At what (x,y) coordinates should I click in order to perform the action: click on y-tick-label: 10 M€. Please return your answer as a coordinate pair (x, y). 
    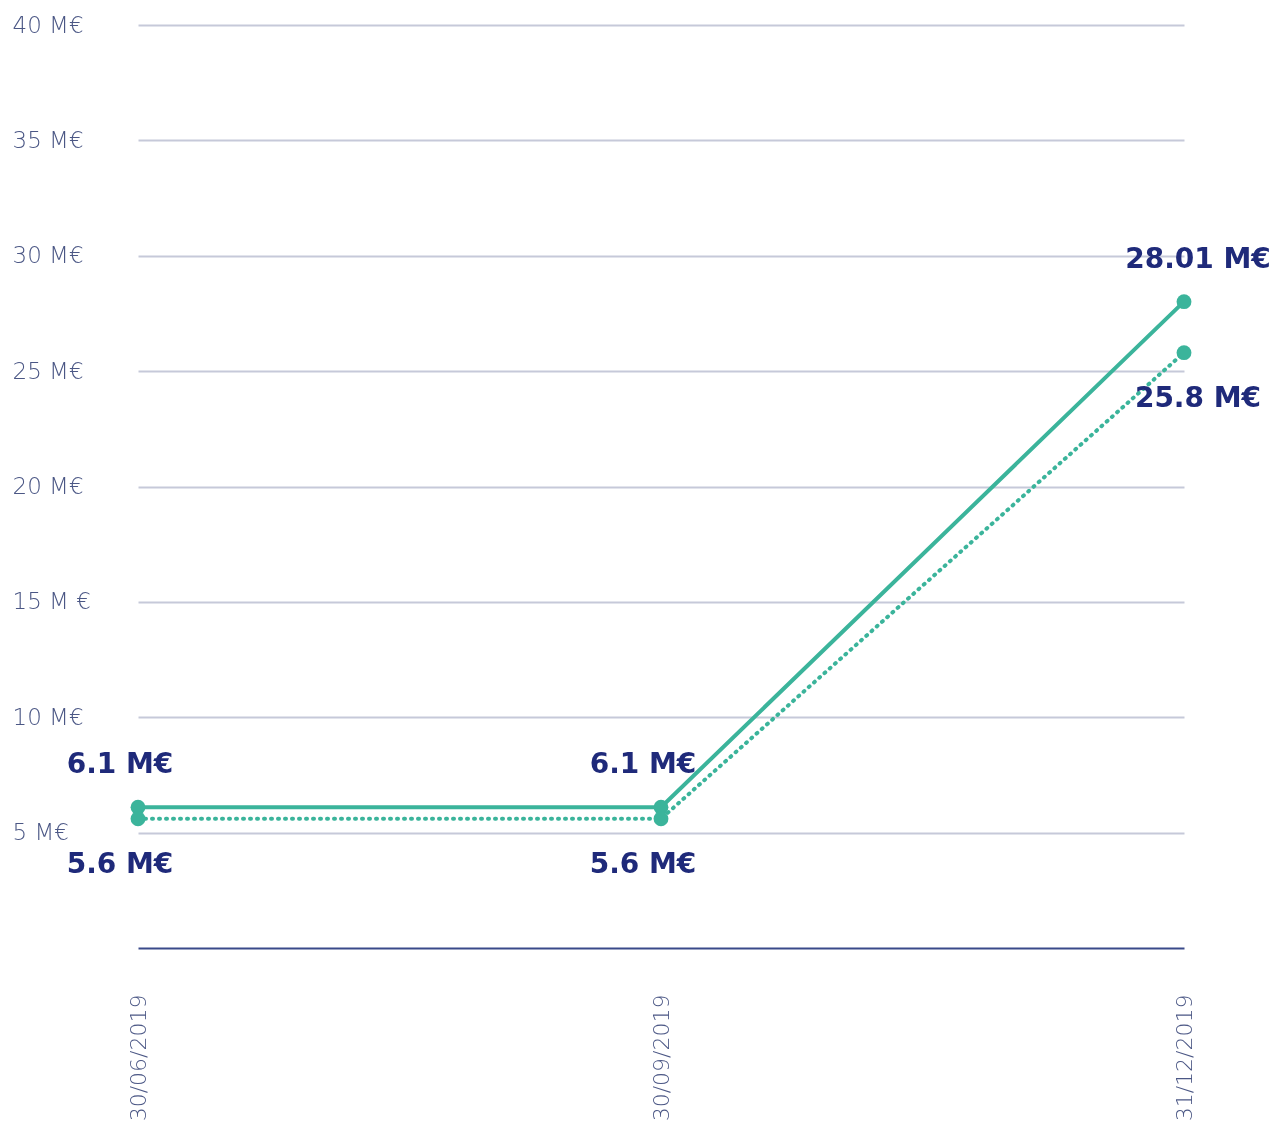
    Looking at the image, I should click on (48, 716).